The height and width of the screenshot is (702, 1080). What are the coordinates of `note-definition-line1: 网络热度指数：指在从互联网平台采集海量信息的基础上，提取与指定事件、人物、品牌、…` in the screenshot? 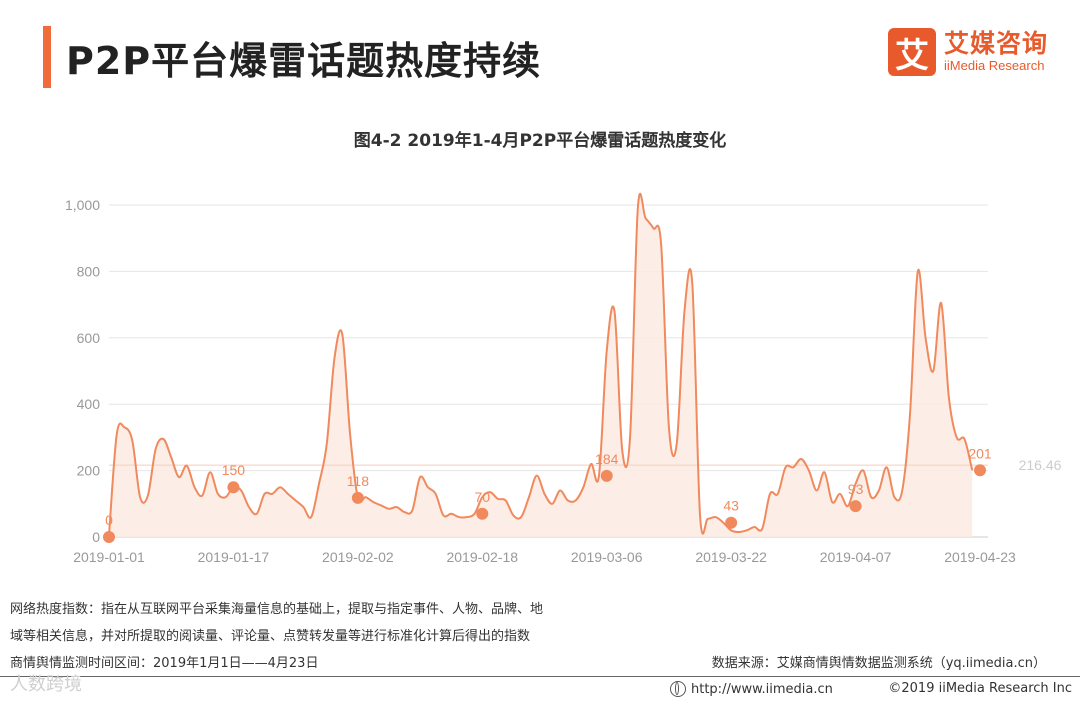 It's located at (277, 609).